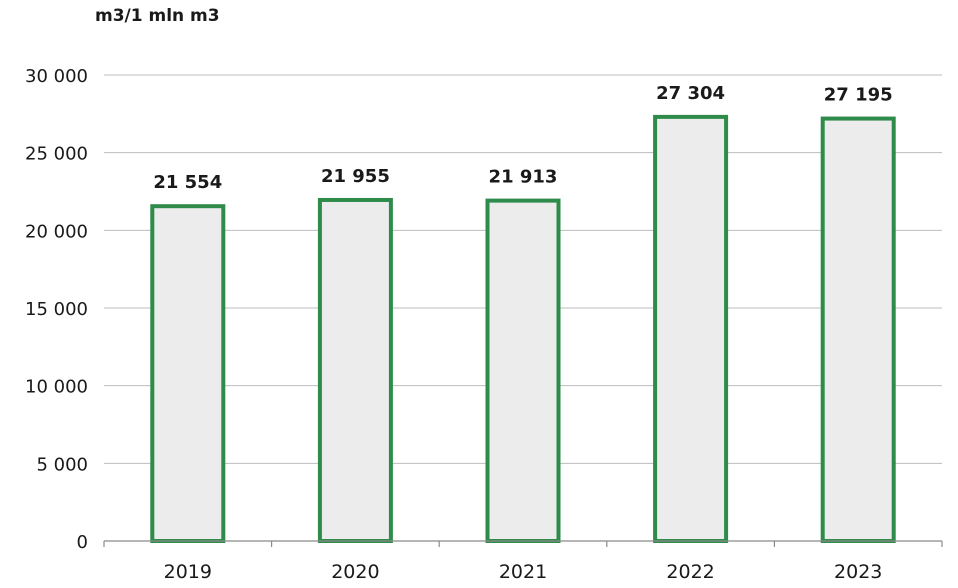  Describe the element at coordinates (56, 387) in the screenshot. I see `y-tick-label: 10 000` at that location.